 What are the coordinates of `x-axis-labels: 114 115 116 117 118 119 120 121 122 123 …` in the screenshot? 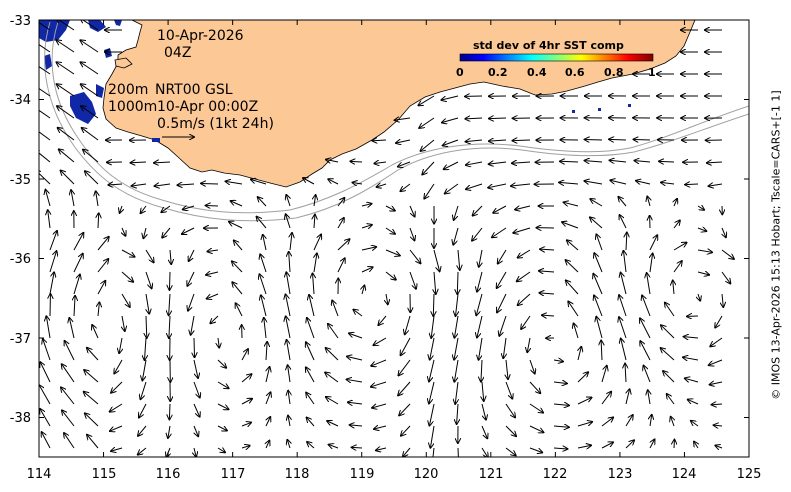 It's located at (394, 474).